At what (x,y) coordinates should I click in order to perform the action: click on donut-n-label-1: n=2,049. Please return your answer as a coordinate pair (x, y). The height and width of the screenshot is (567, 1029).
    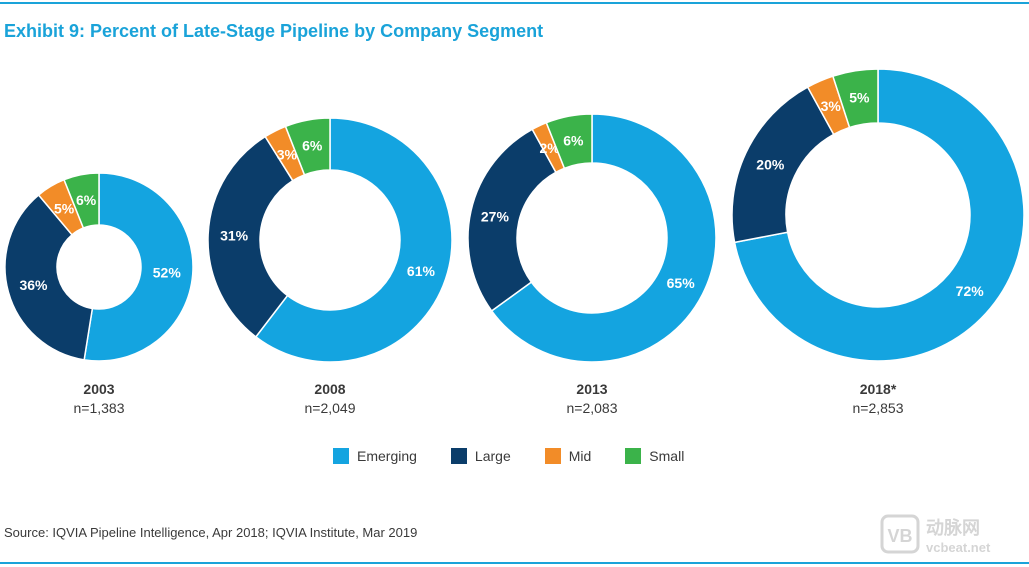
    Looking at the image, I should click on (330, 408).